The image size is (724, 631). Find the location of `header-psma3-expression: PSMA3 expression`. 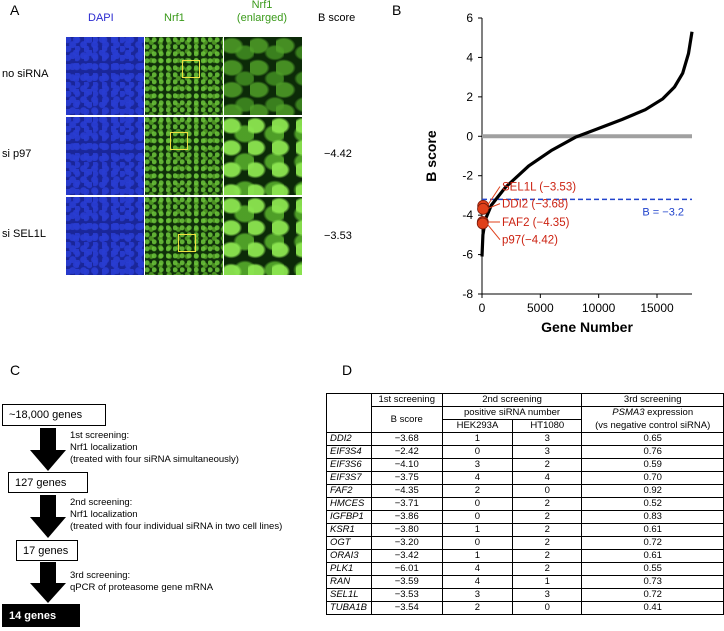

header-psma3-expression: PSMA3 expression is located at coordinates (652, 413).